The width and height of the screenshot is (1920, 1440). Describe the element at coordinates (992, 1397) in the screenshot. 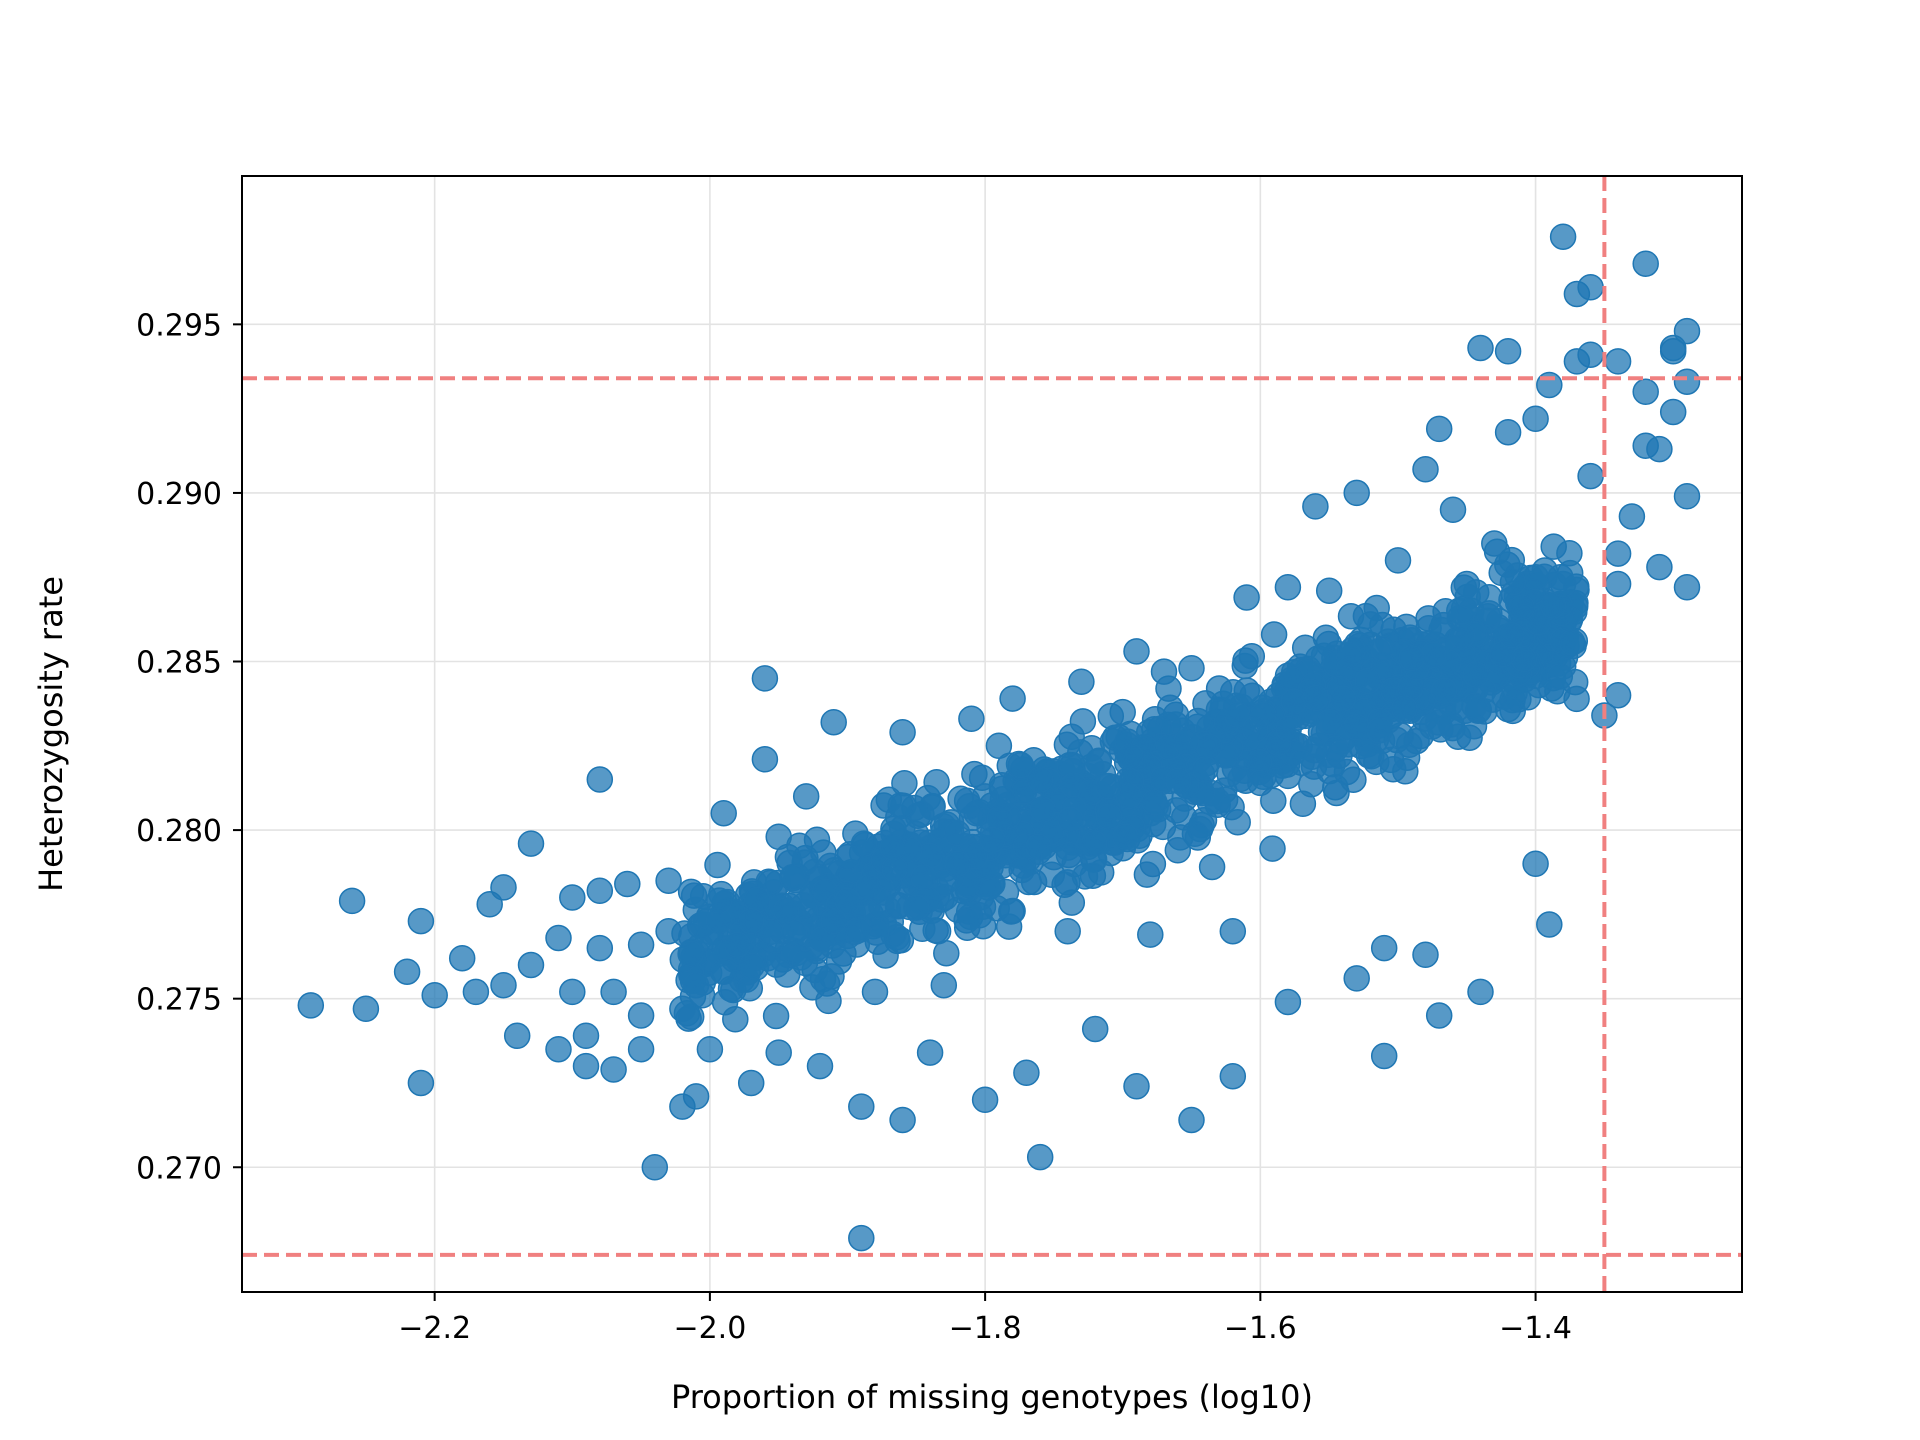

I see `x-axis-label: Proportion of missing genotypes (log10)` at that location.